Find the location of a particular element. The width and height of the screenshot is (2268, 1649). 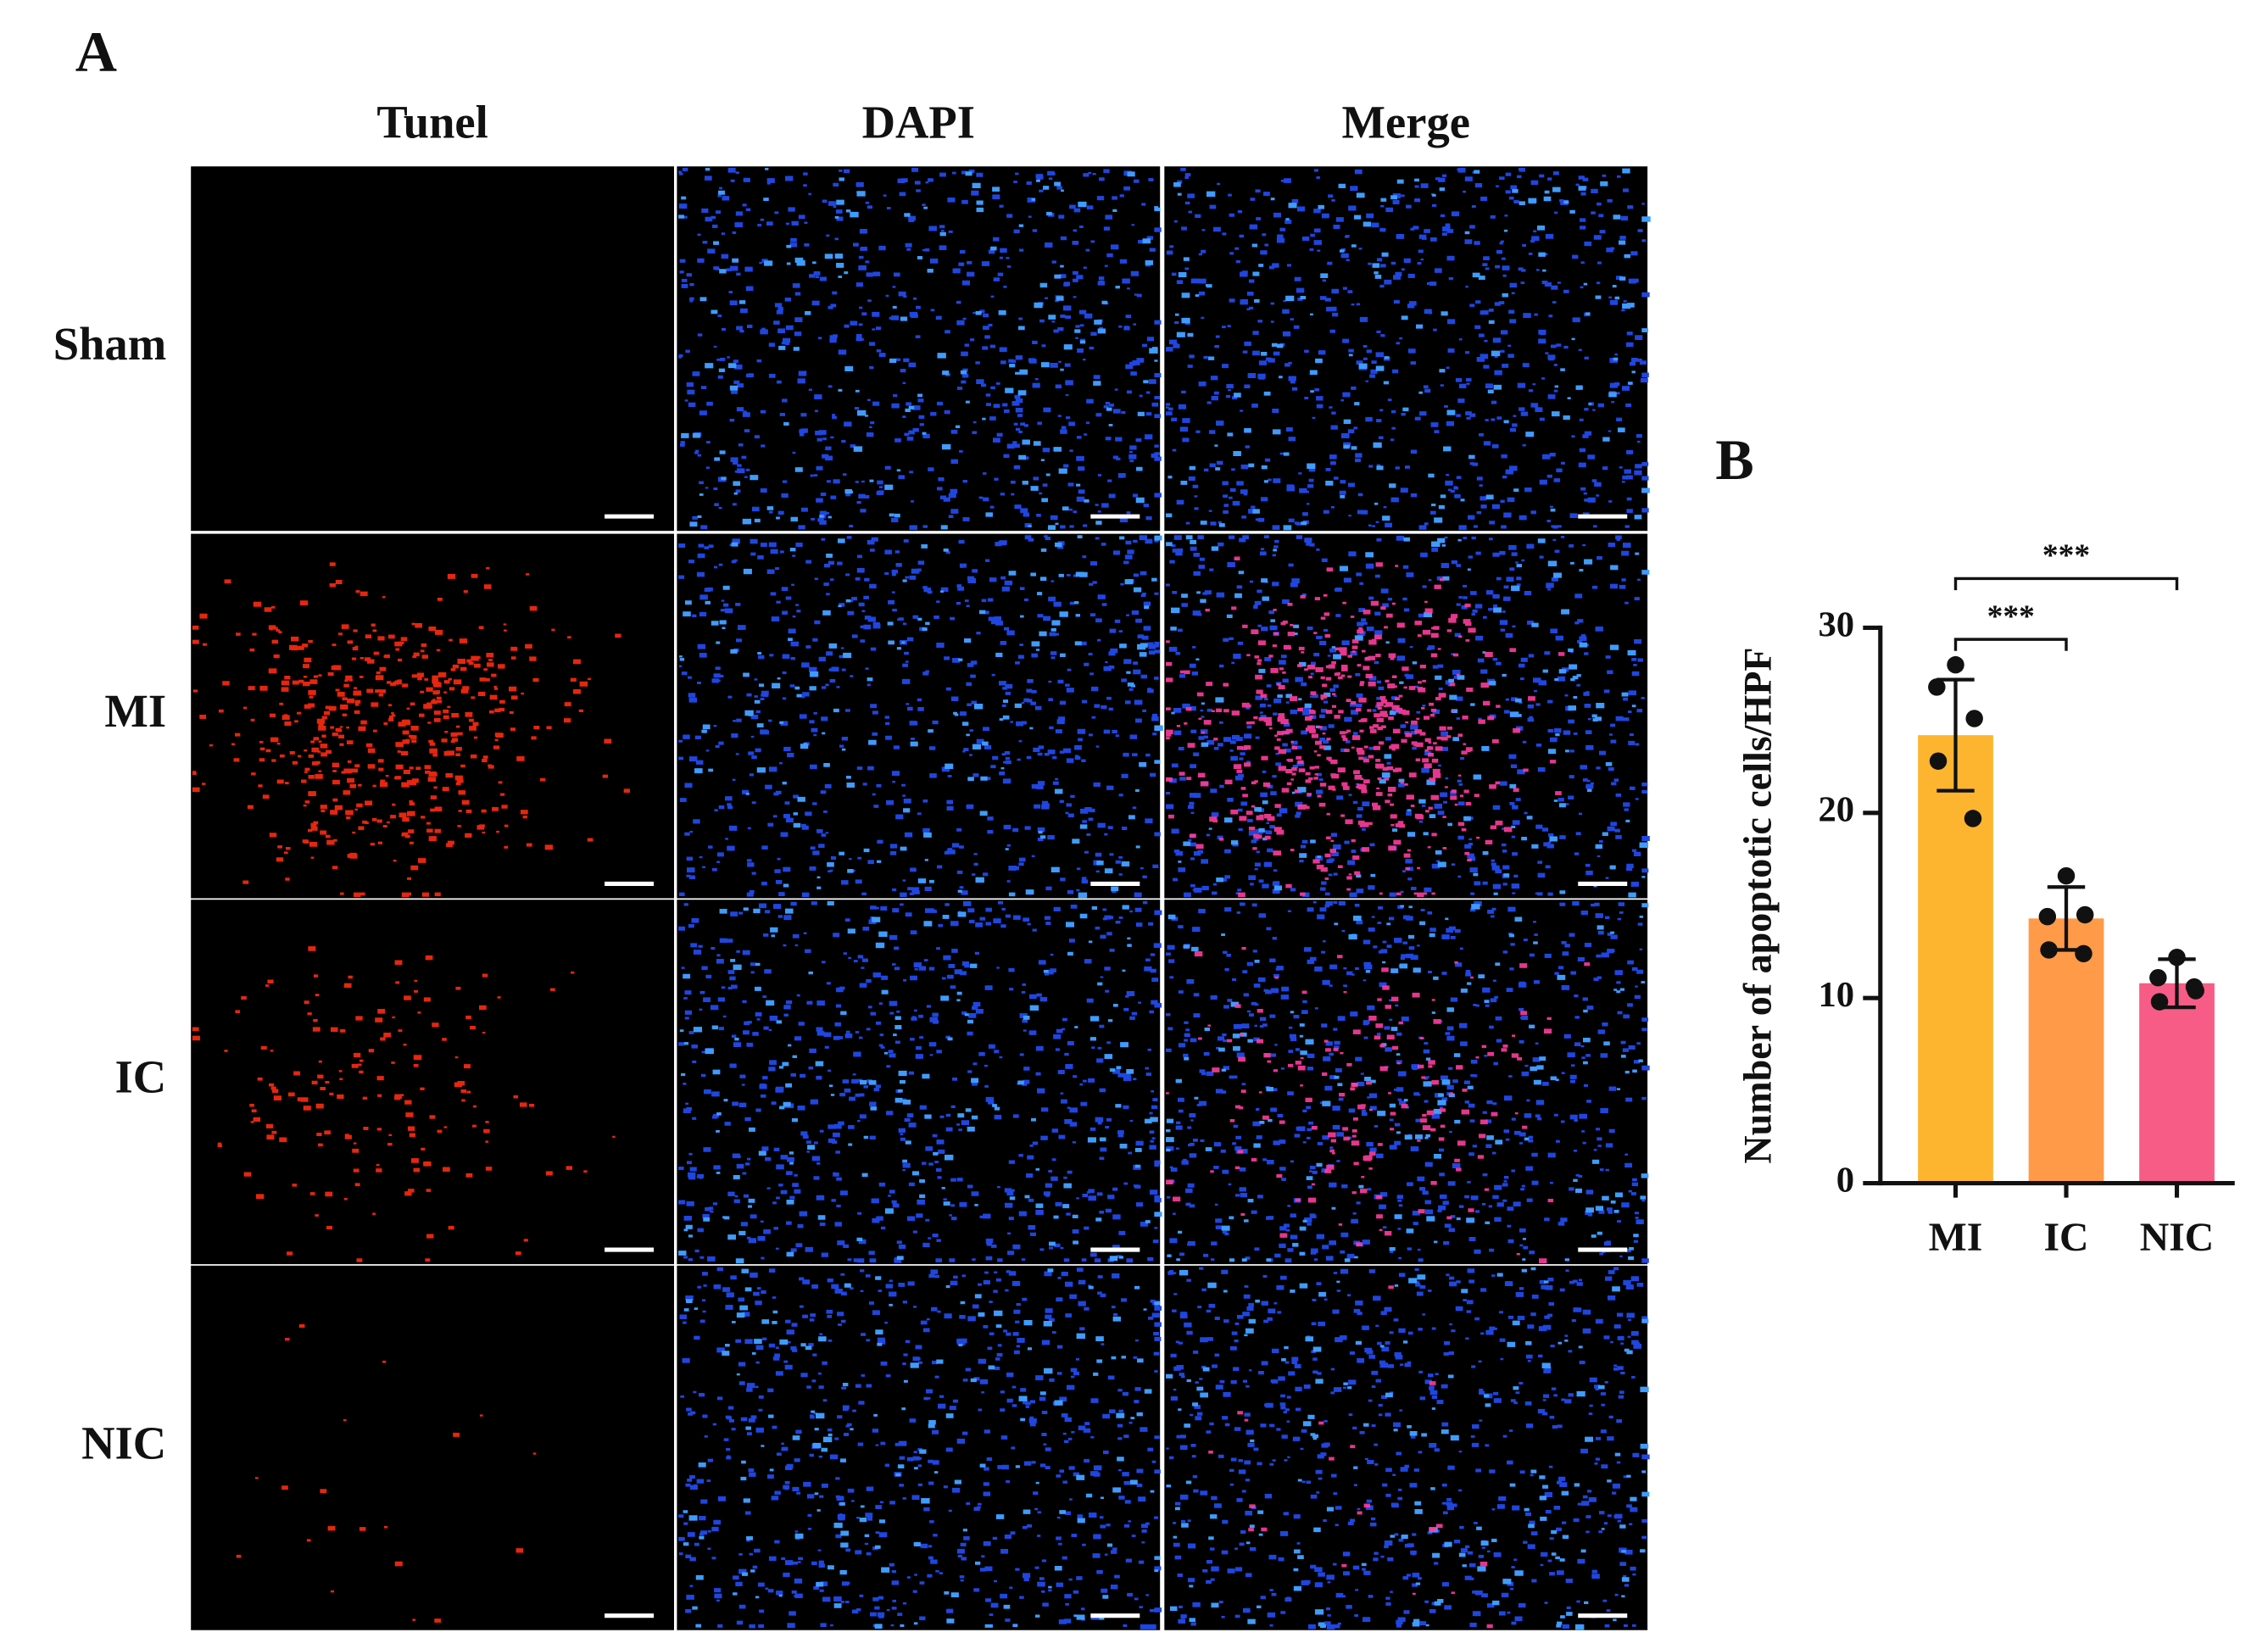

panel-label: A is located at coordinates (96, 52).